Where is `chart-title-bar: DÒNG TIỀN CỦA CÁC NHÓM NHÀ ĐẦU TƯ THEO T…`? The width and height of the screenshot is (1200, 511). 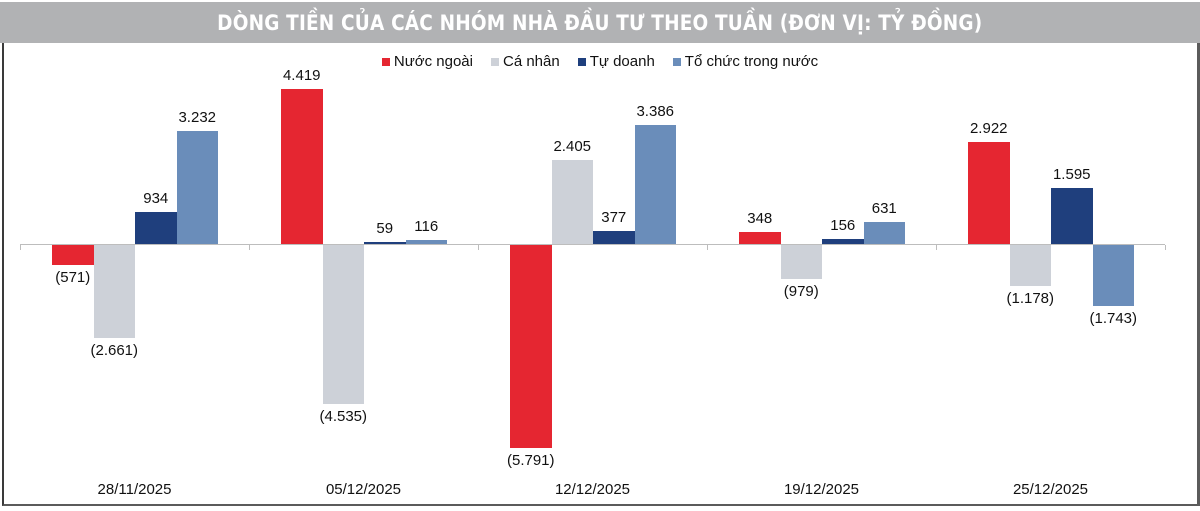
chart-title-bar: DÒNG TIỀN CỦA CÁC NHÓM NHÀ ĐẦU TƯ THEO T… is located at coordinates (600, 22).